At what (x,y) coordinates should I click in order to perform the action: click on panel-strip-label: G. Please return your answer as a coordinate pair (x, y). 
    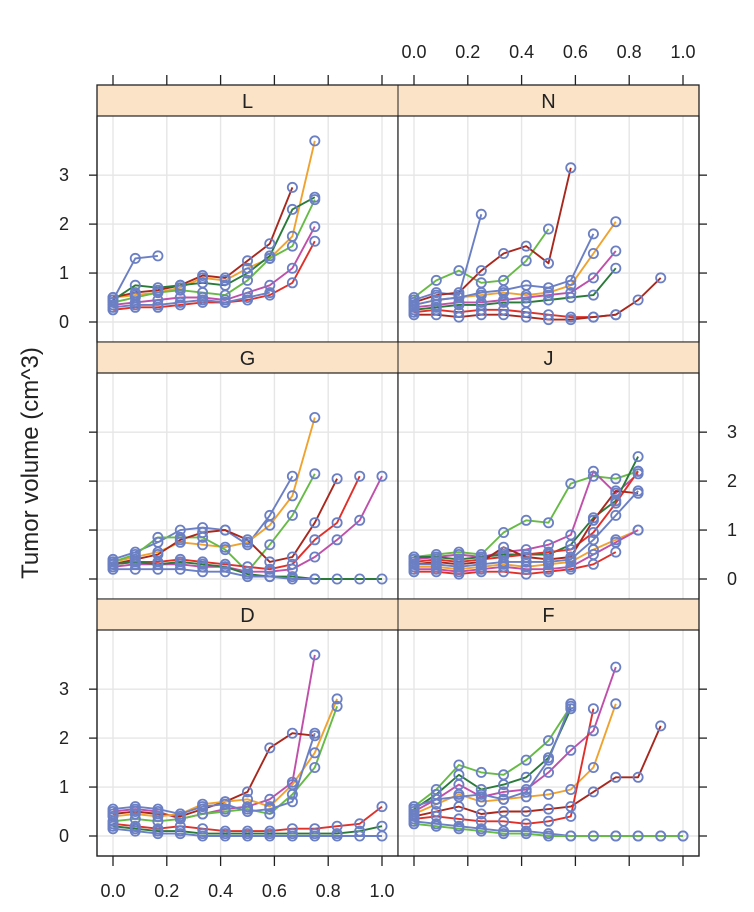
    Looking at the image, I should click on (248, 359).